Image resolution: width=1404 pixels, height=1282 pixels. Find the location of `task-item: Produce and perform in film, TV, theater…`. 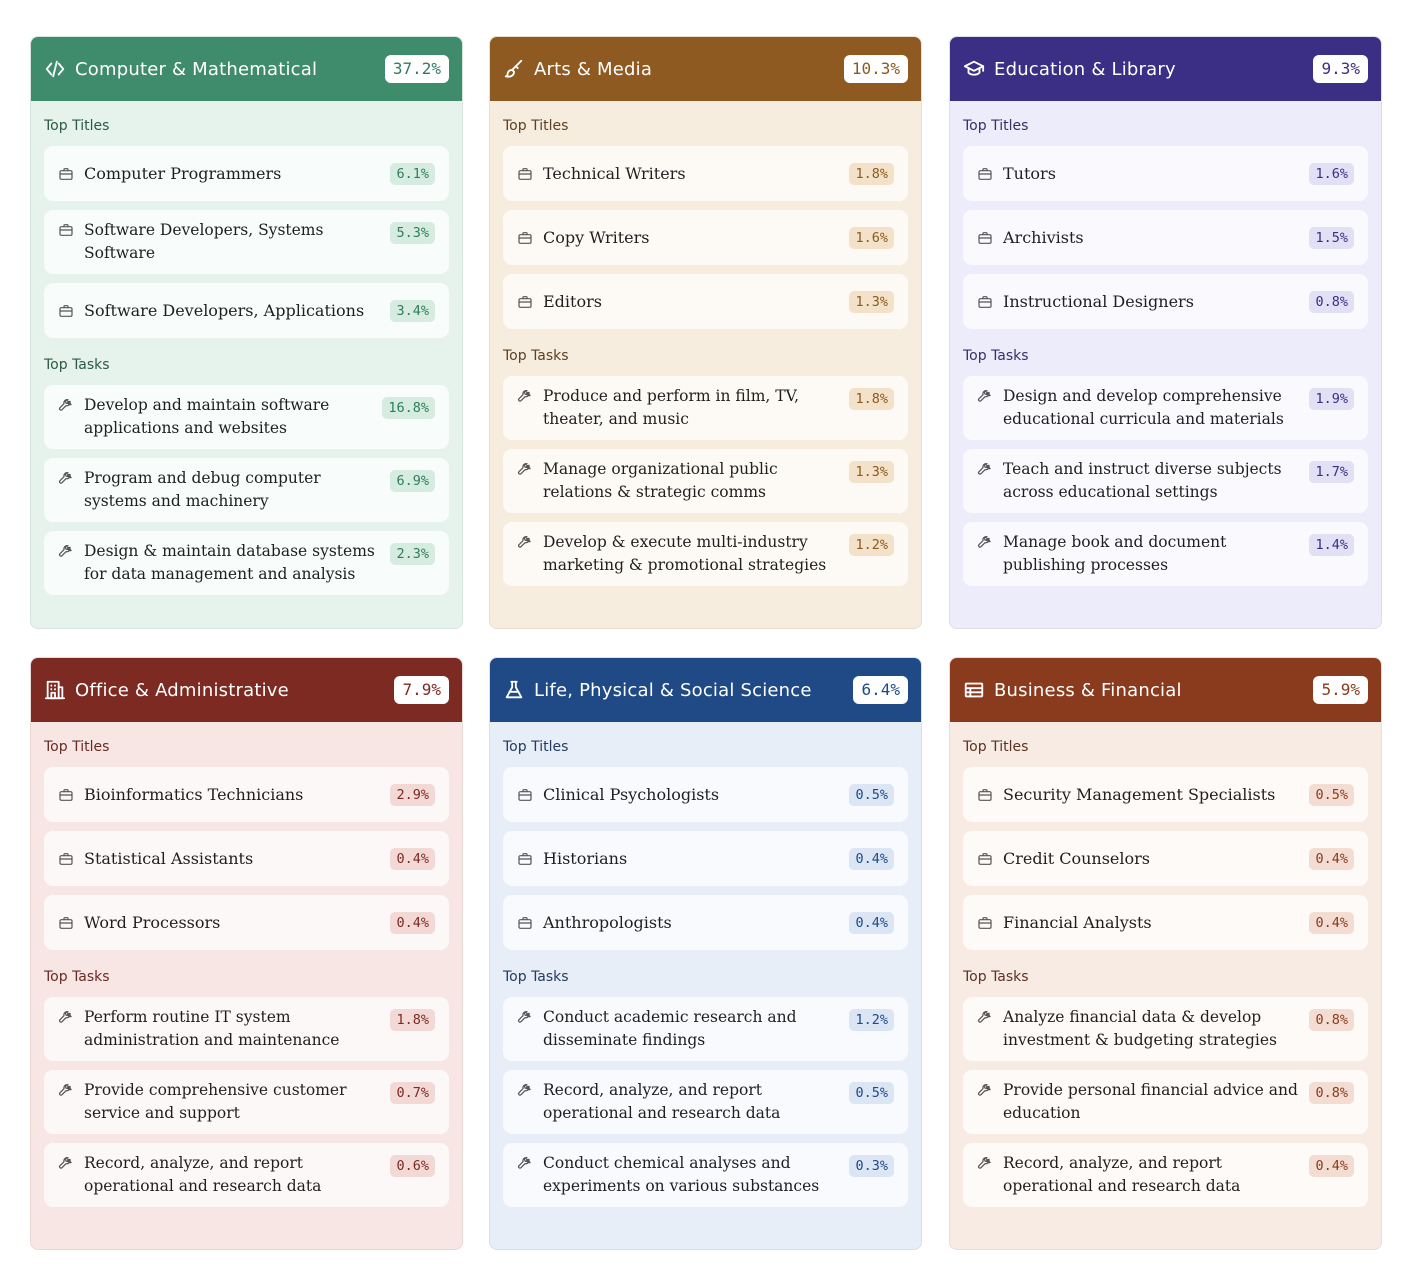

task-item: Produce and perform in film, TV, theater… is located at coordinates (705, 408).